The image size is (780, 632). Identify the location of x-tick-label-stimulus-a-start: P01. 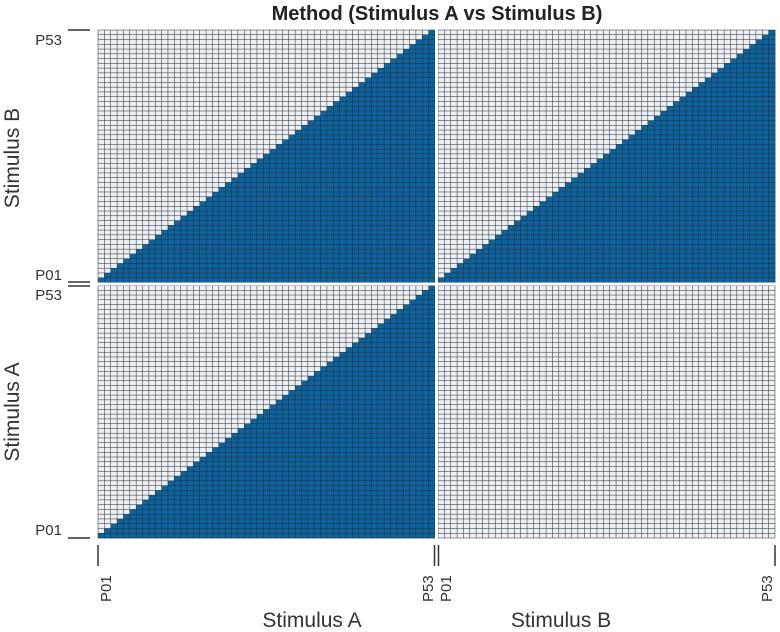
(106, 588).